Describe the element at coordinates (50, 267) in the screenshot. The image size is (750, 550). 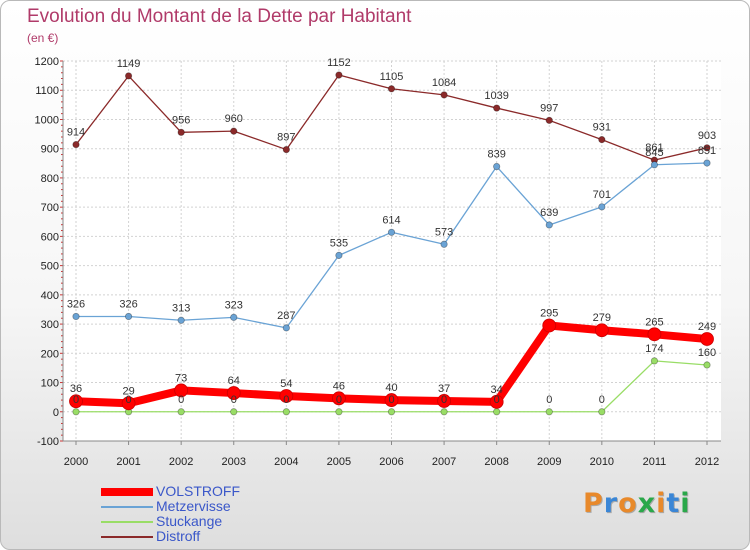
I see `y-tick-label: 500` at that location.